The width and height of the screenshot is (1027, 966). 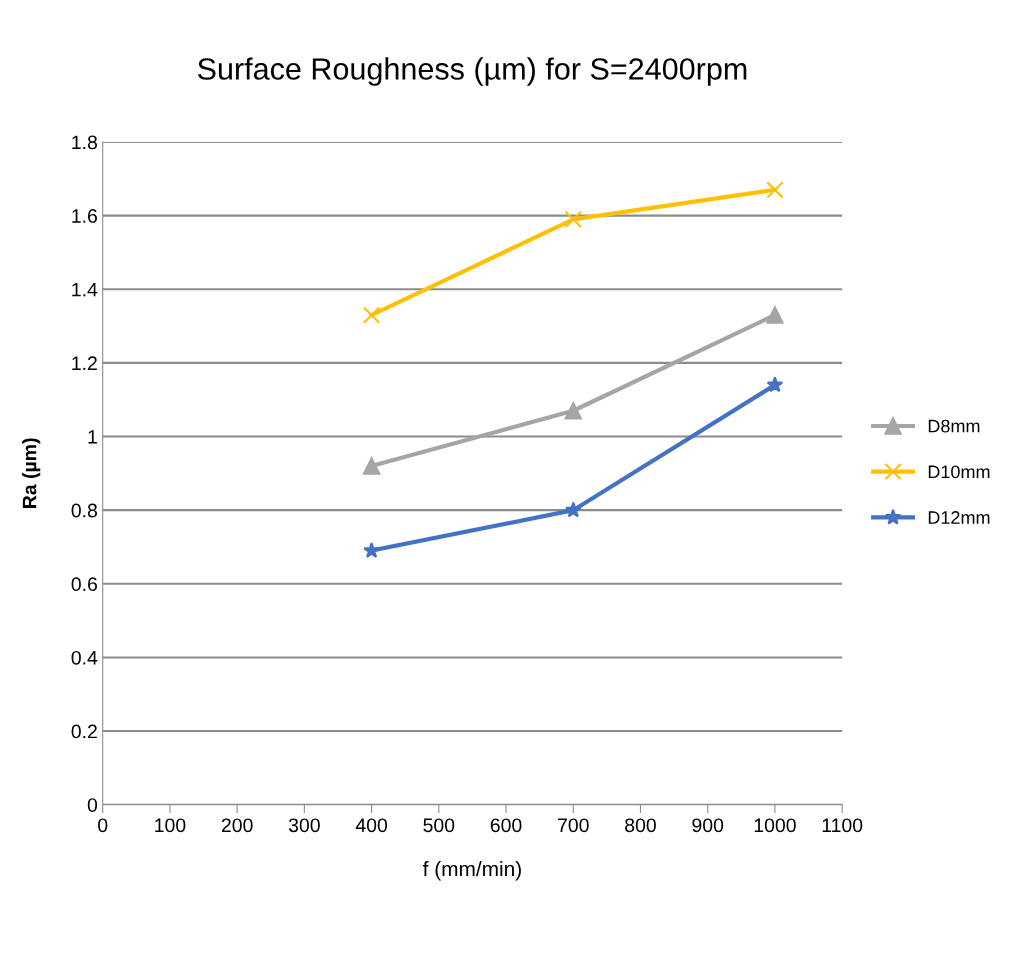 What do you see at coordinates (471, 871) in the screenshot?
I see `x-axis-title: f (mm/min)` at bounding box center [471, 871].